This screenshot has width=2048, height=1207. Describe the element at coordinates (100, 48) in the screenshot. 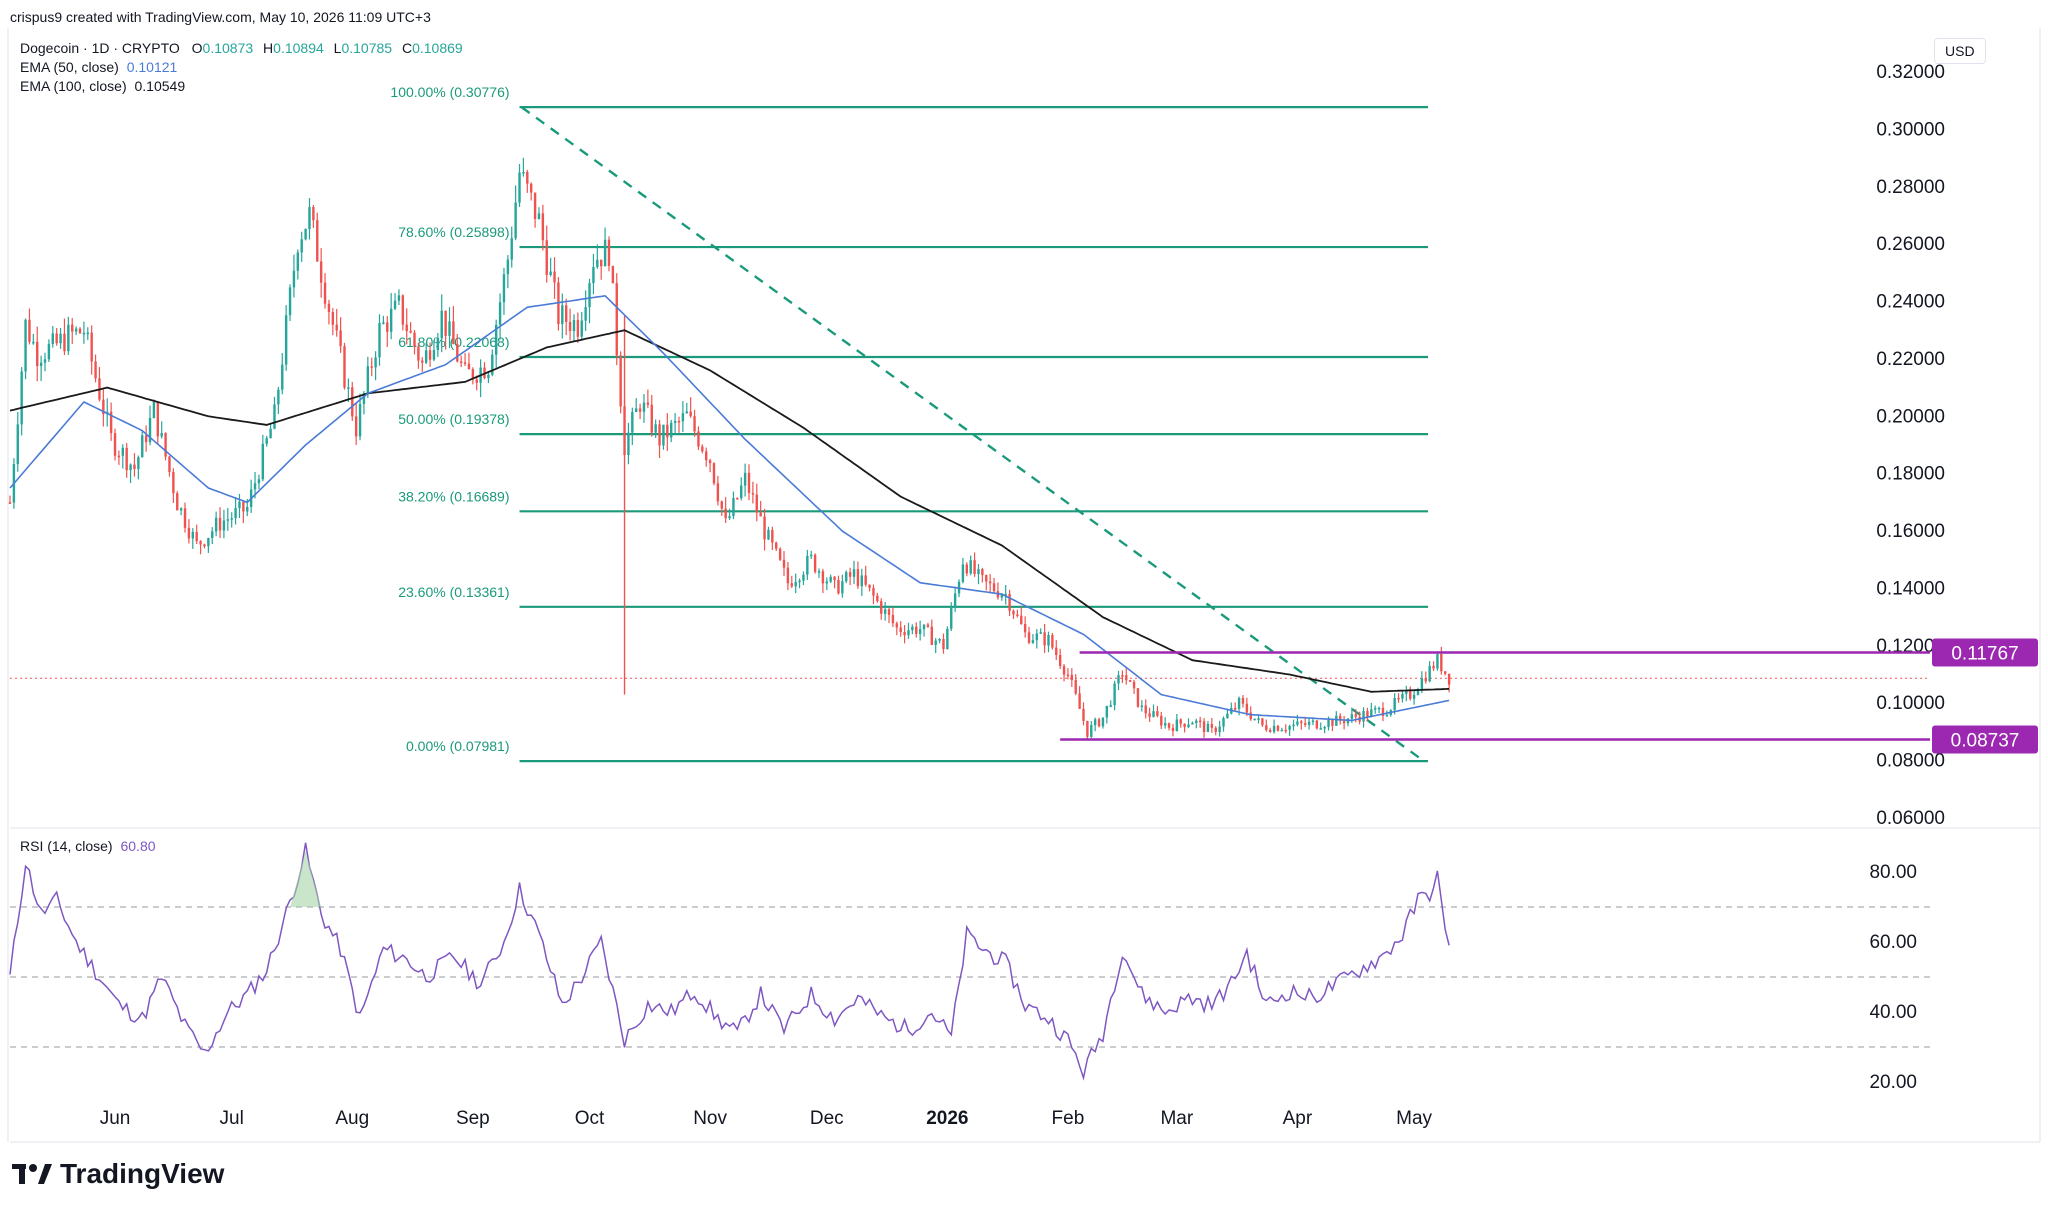

I see `symbol-label: Dogecoin · 1D · CRYPTO` at that location.